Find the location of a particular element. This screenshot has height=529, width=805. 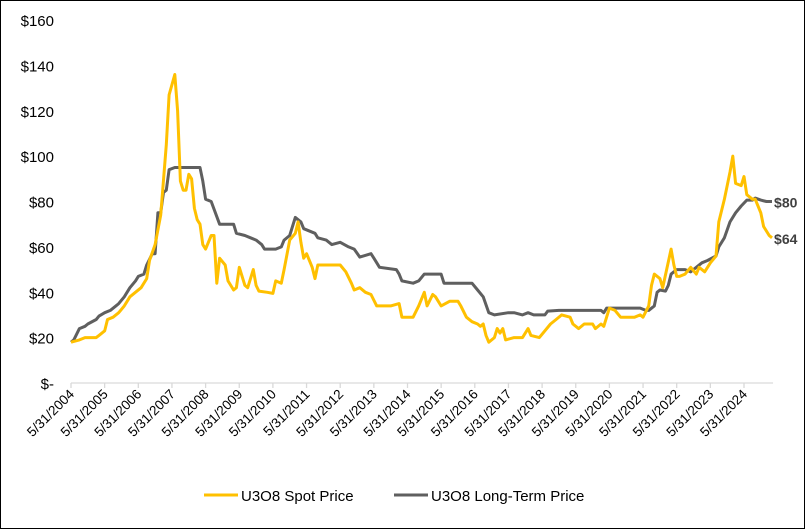

legend-label: U3O8 Long-Term Price is located at coordinates (507, 496).